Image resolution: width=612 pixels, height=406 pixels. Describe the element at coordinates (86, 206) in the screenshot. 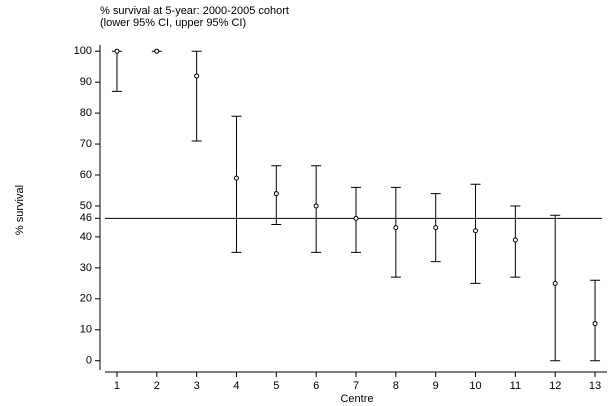

I see `y-tick-label: 50` at that location.